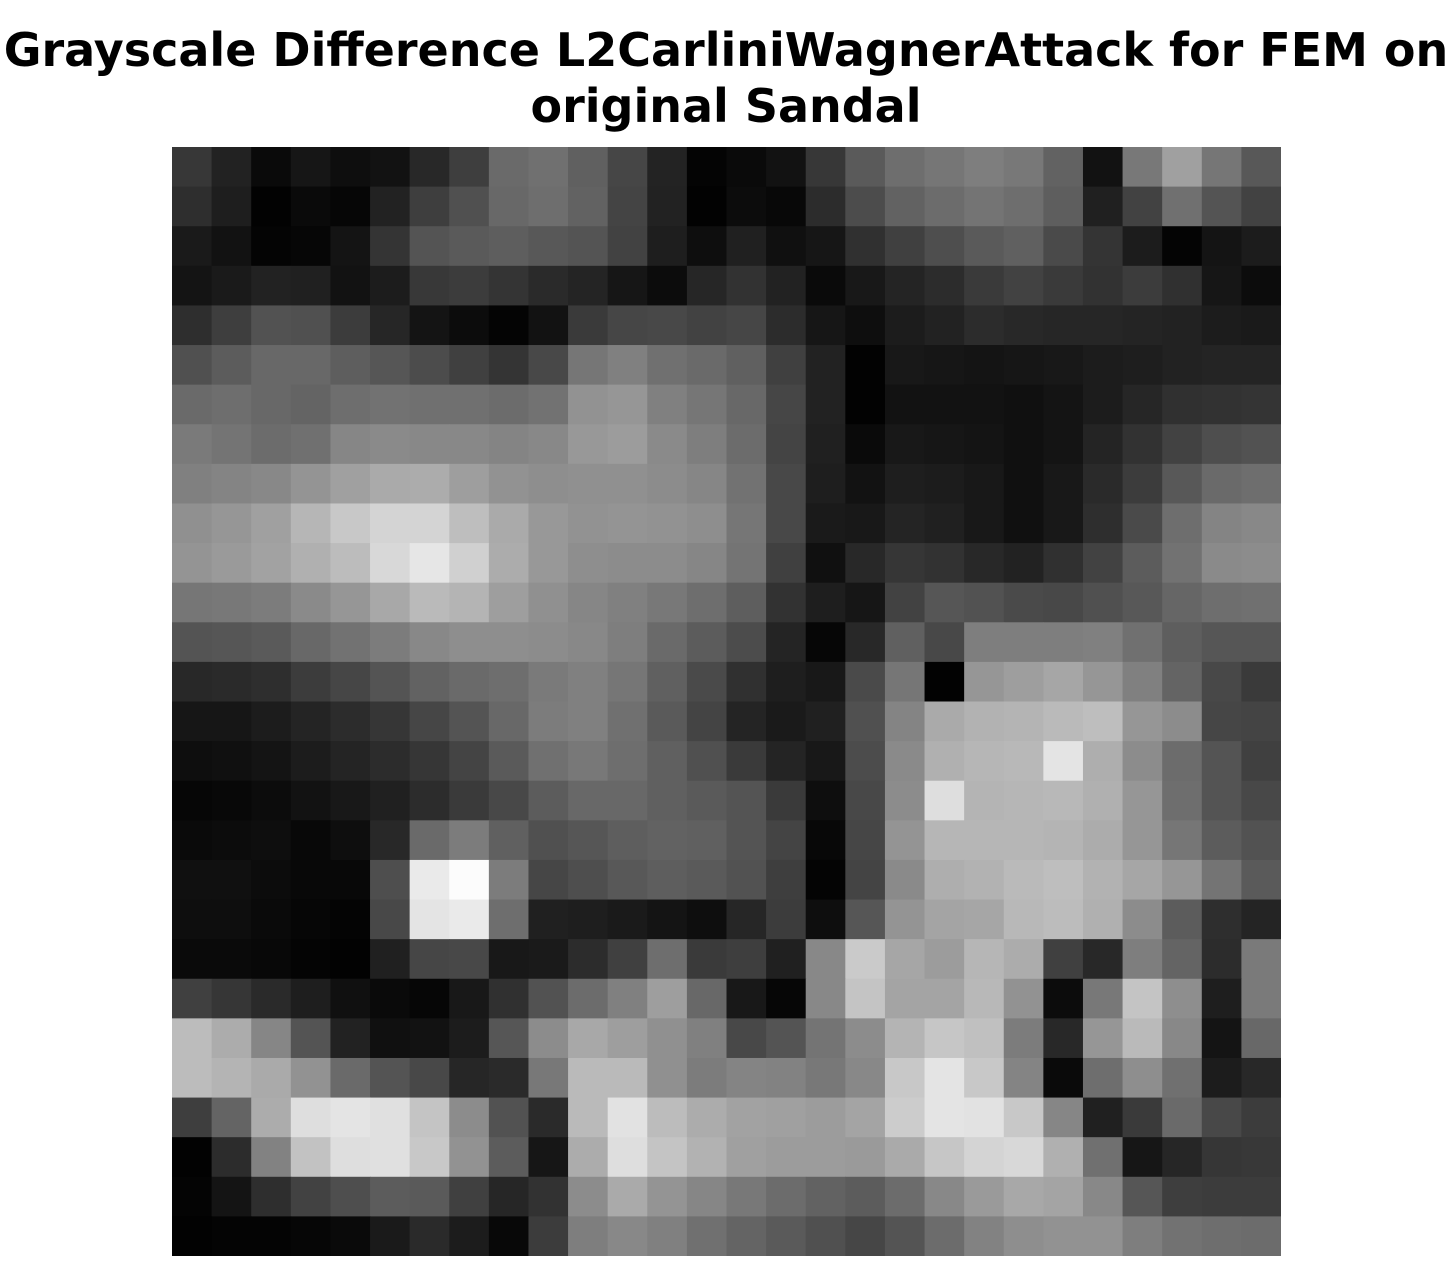 The width and height of the screenshot is (1452, 1287). What do you see at coordinates (390, 761) in the screenshot?
I see `heatmap-cell-r15-c5` at bounding box center [390, 761].